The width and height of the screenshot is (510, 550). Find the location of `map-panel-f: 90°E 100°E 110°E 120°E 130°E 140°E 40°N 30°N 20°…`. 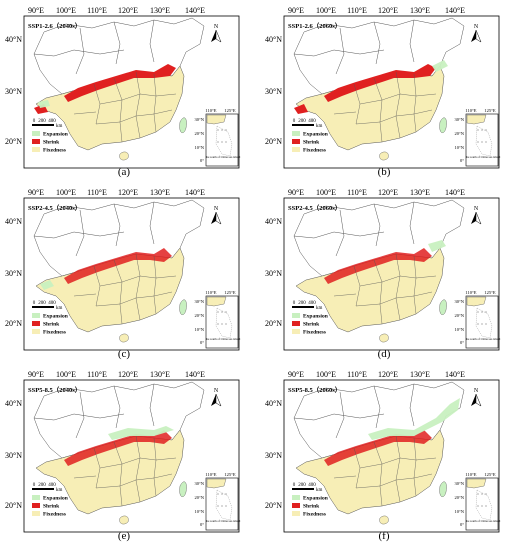

map-panel-f: 90°E 100°E 110°E 120°E 130°E 140°E 40°N 30°N 20°… is located at coordinates (384, 455).